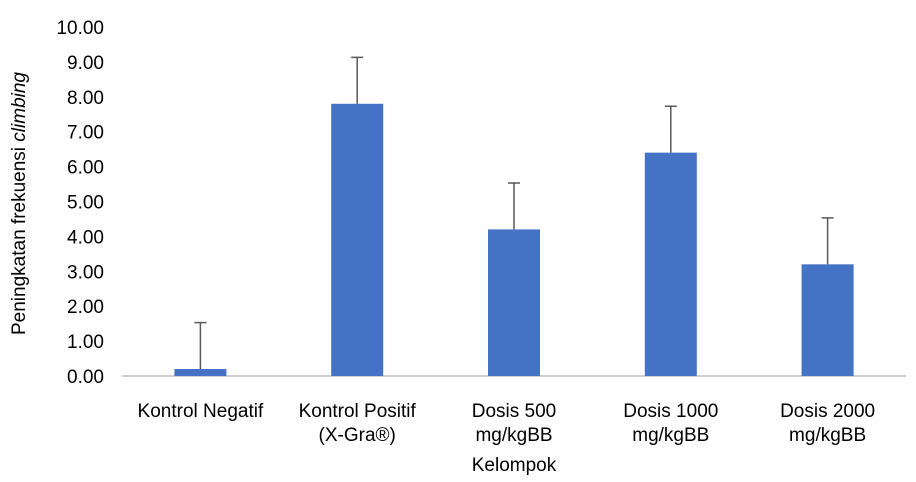 This screenshot has height=482, width=916. What do you see at coordinates (19, 238) in the screenshot?
I see `y-axis-title-prefix: Peningkatan frekuensi` at bounding box center [19, 238].